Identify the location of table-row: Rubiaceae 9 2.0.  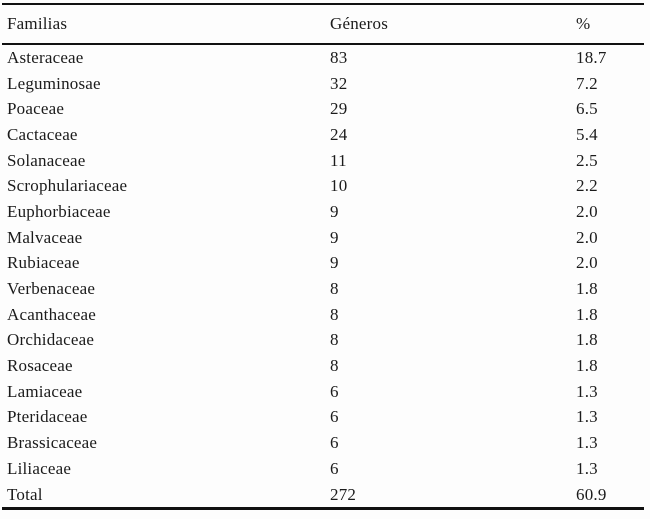
(323, 264).